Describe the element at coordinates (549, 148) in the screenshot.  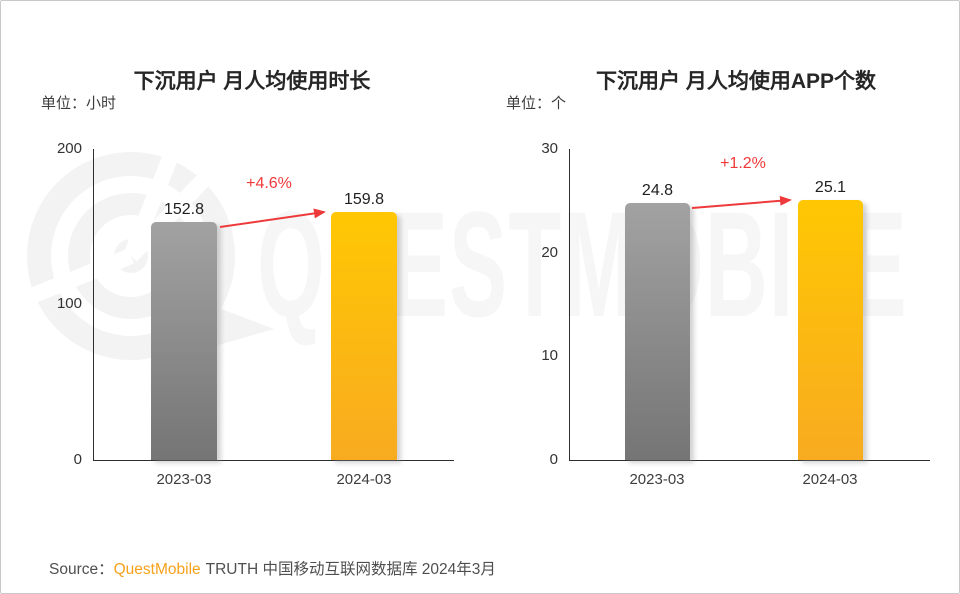
I see `y-tick: 30` at that location.